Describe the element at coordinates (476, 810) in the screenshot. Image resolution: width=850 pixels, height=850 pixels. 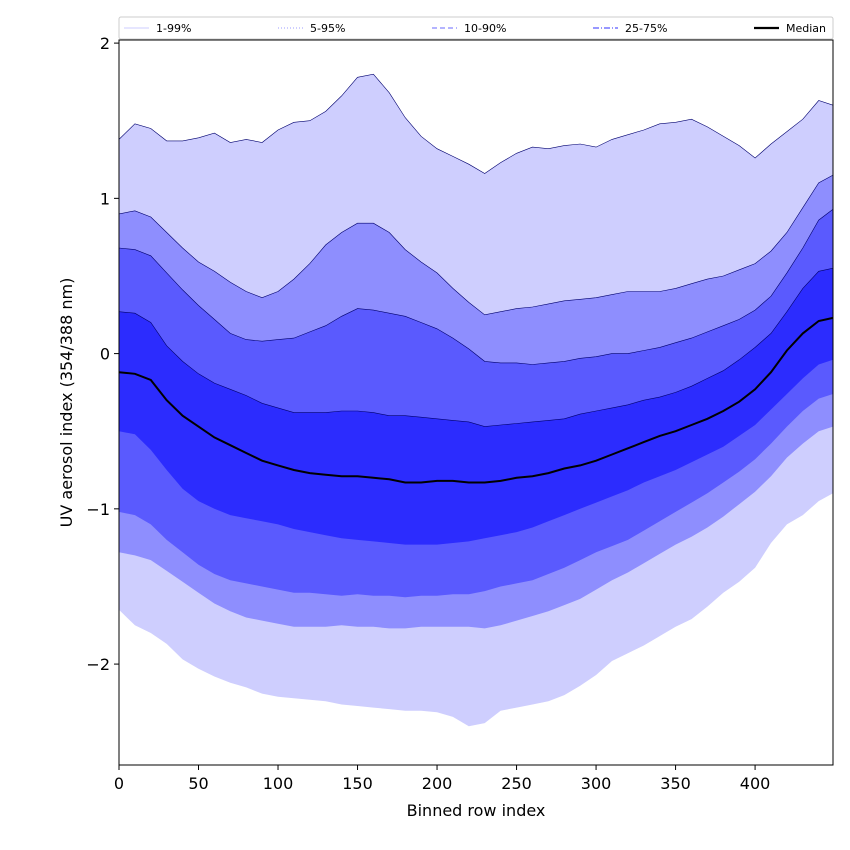
I see `x-axis-title: Binned row index` at that location.